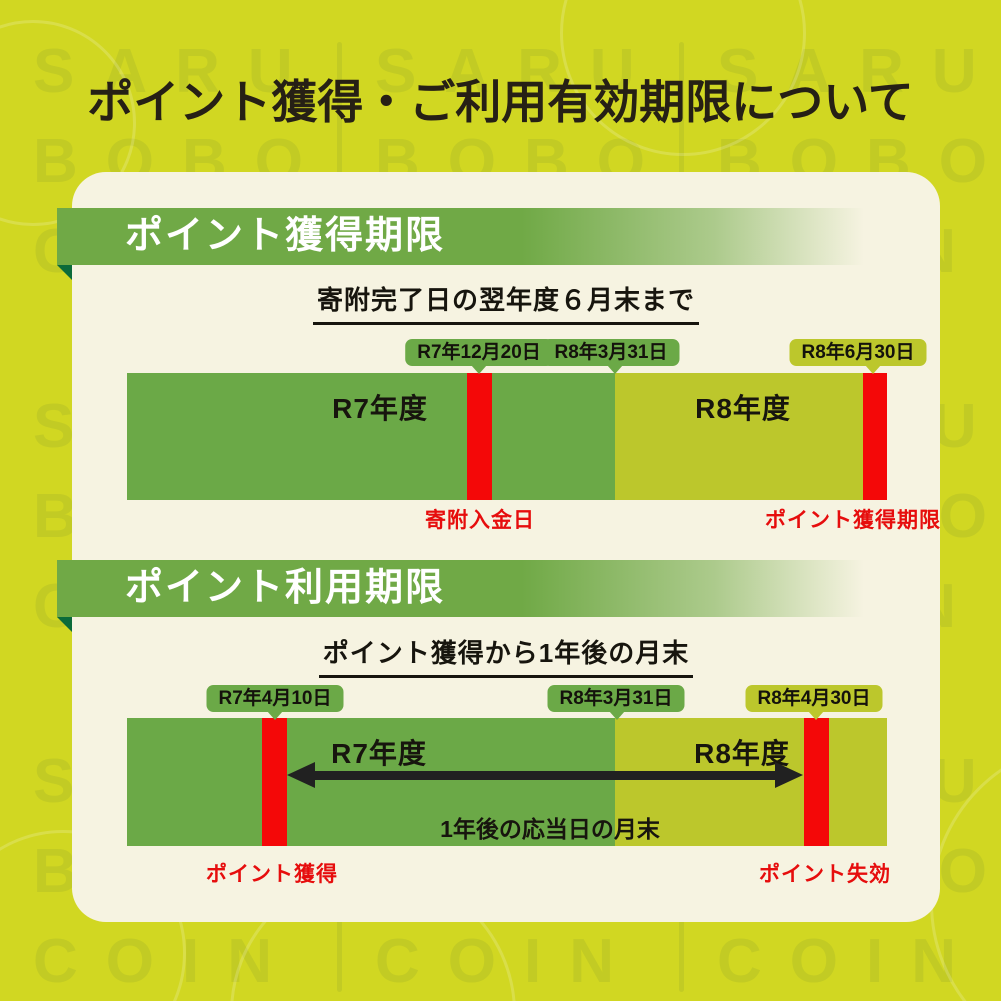 The height and width of the screenshot is (1001, 1001). I want to click on section2-subtitle-row: ポイント獲得から1年後の月末, so click(506, 655).